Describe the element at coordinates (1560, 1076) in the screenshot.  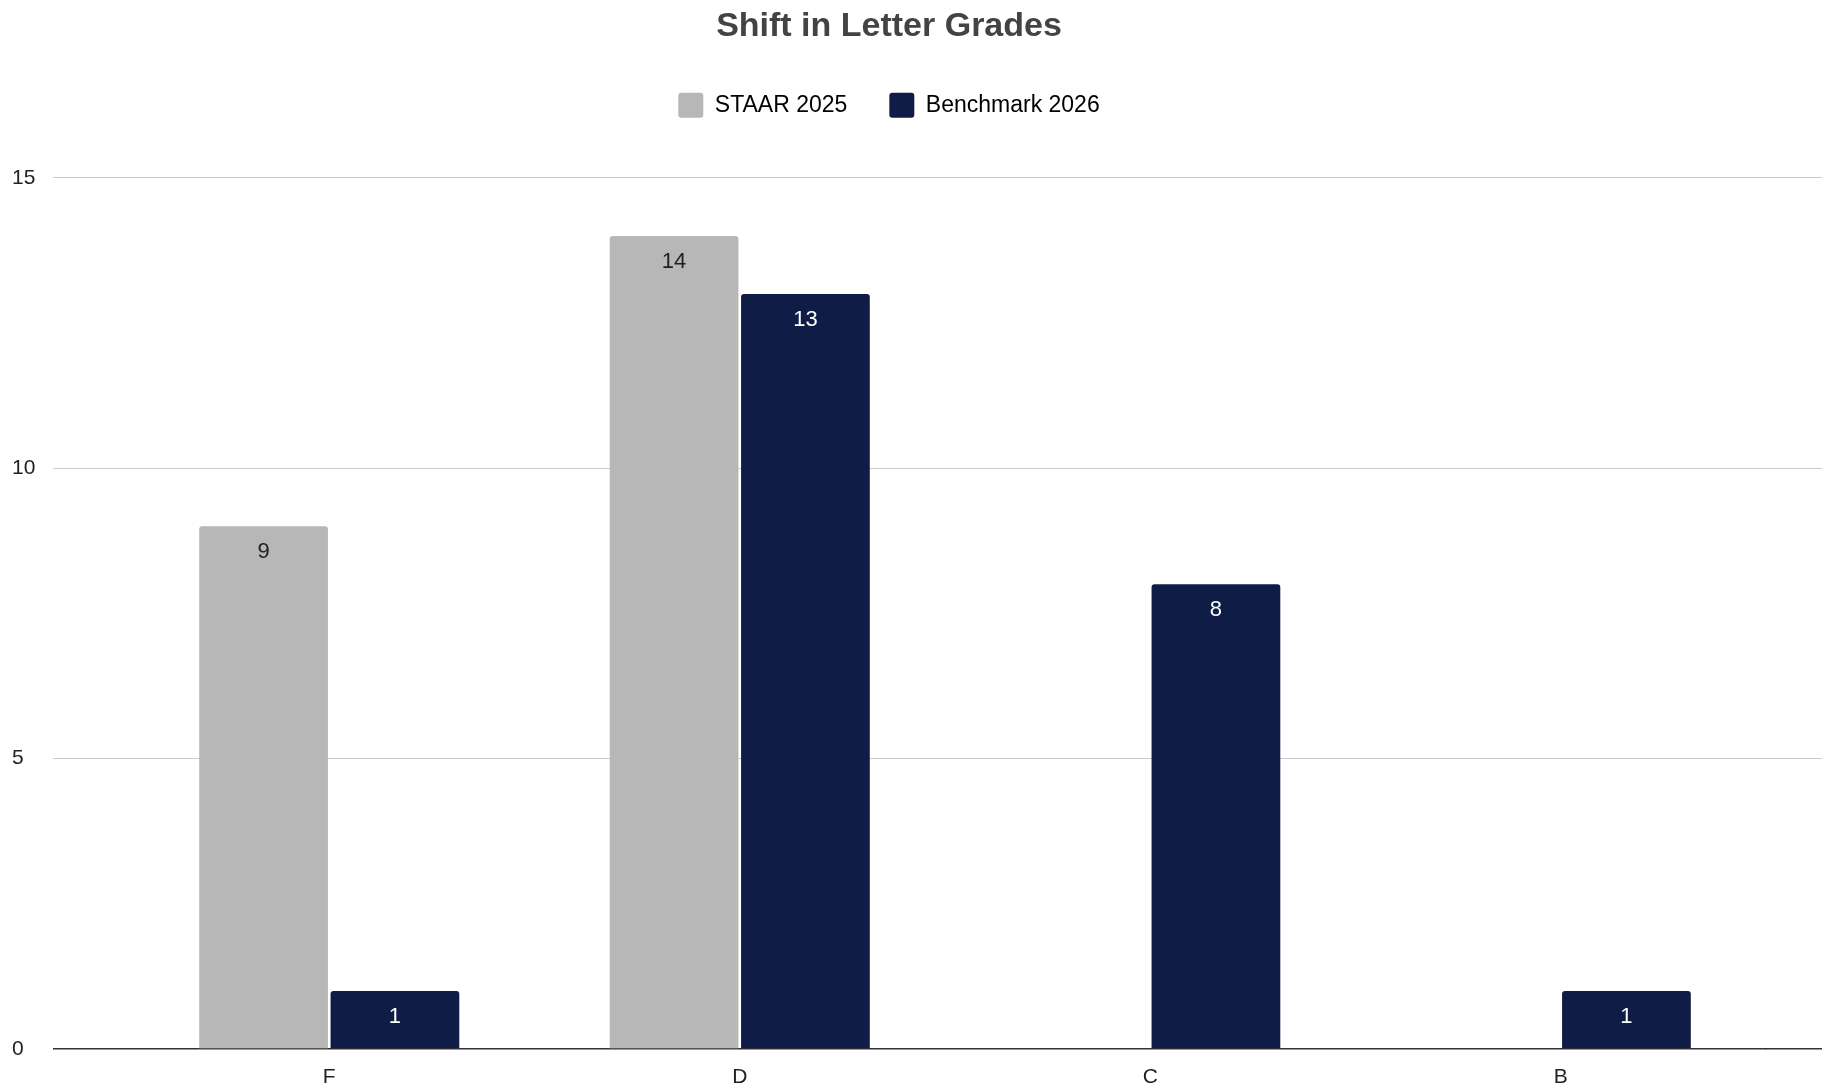
I see `x-tick-label: B` at that location.